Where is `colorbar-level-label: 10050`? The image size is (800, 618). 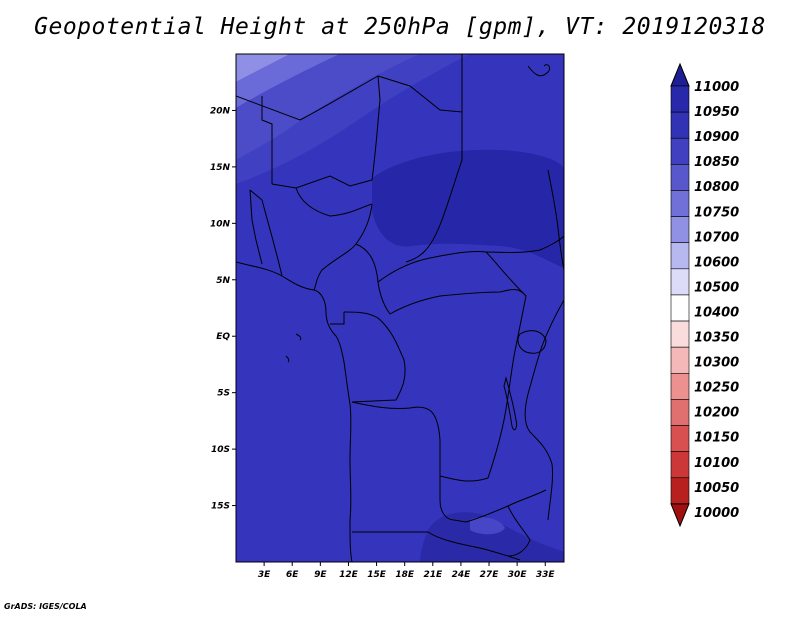 colorbar-level-label: 10050 is located at coordinates (716, 488).